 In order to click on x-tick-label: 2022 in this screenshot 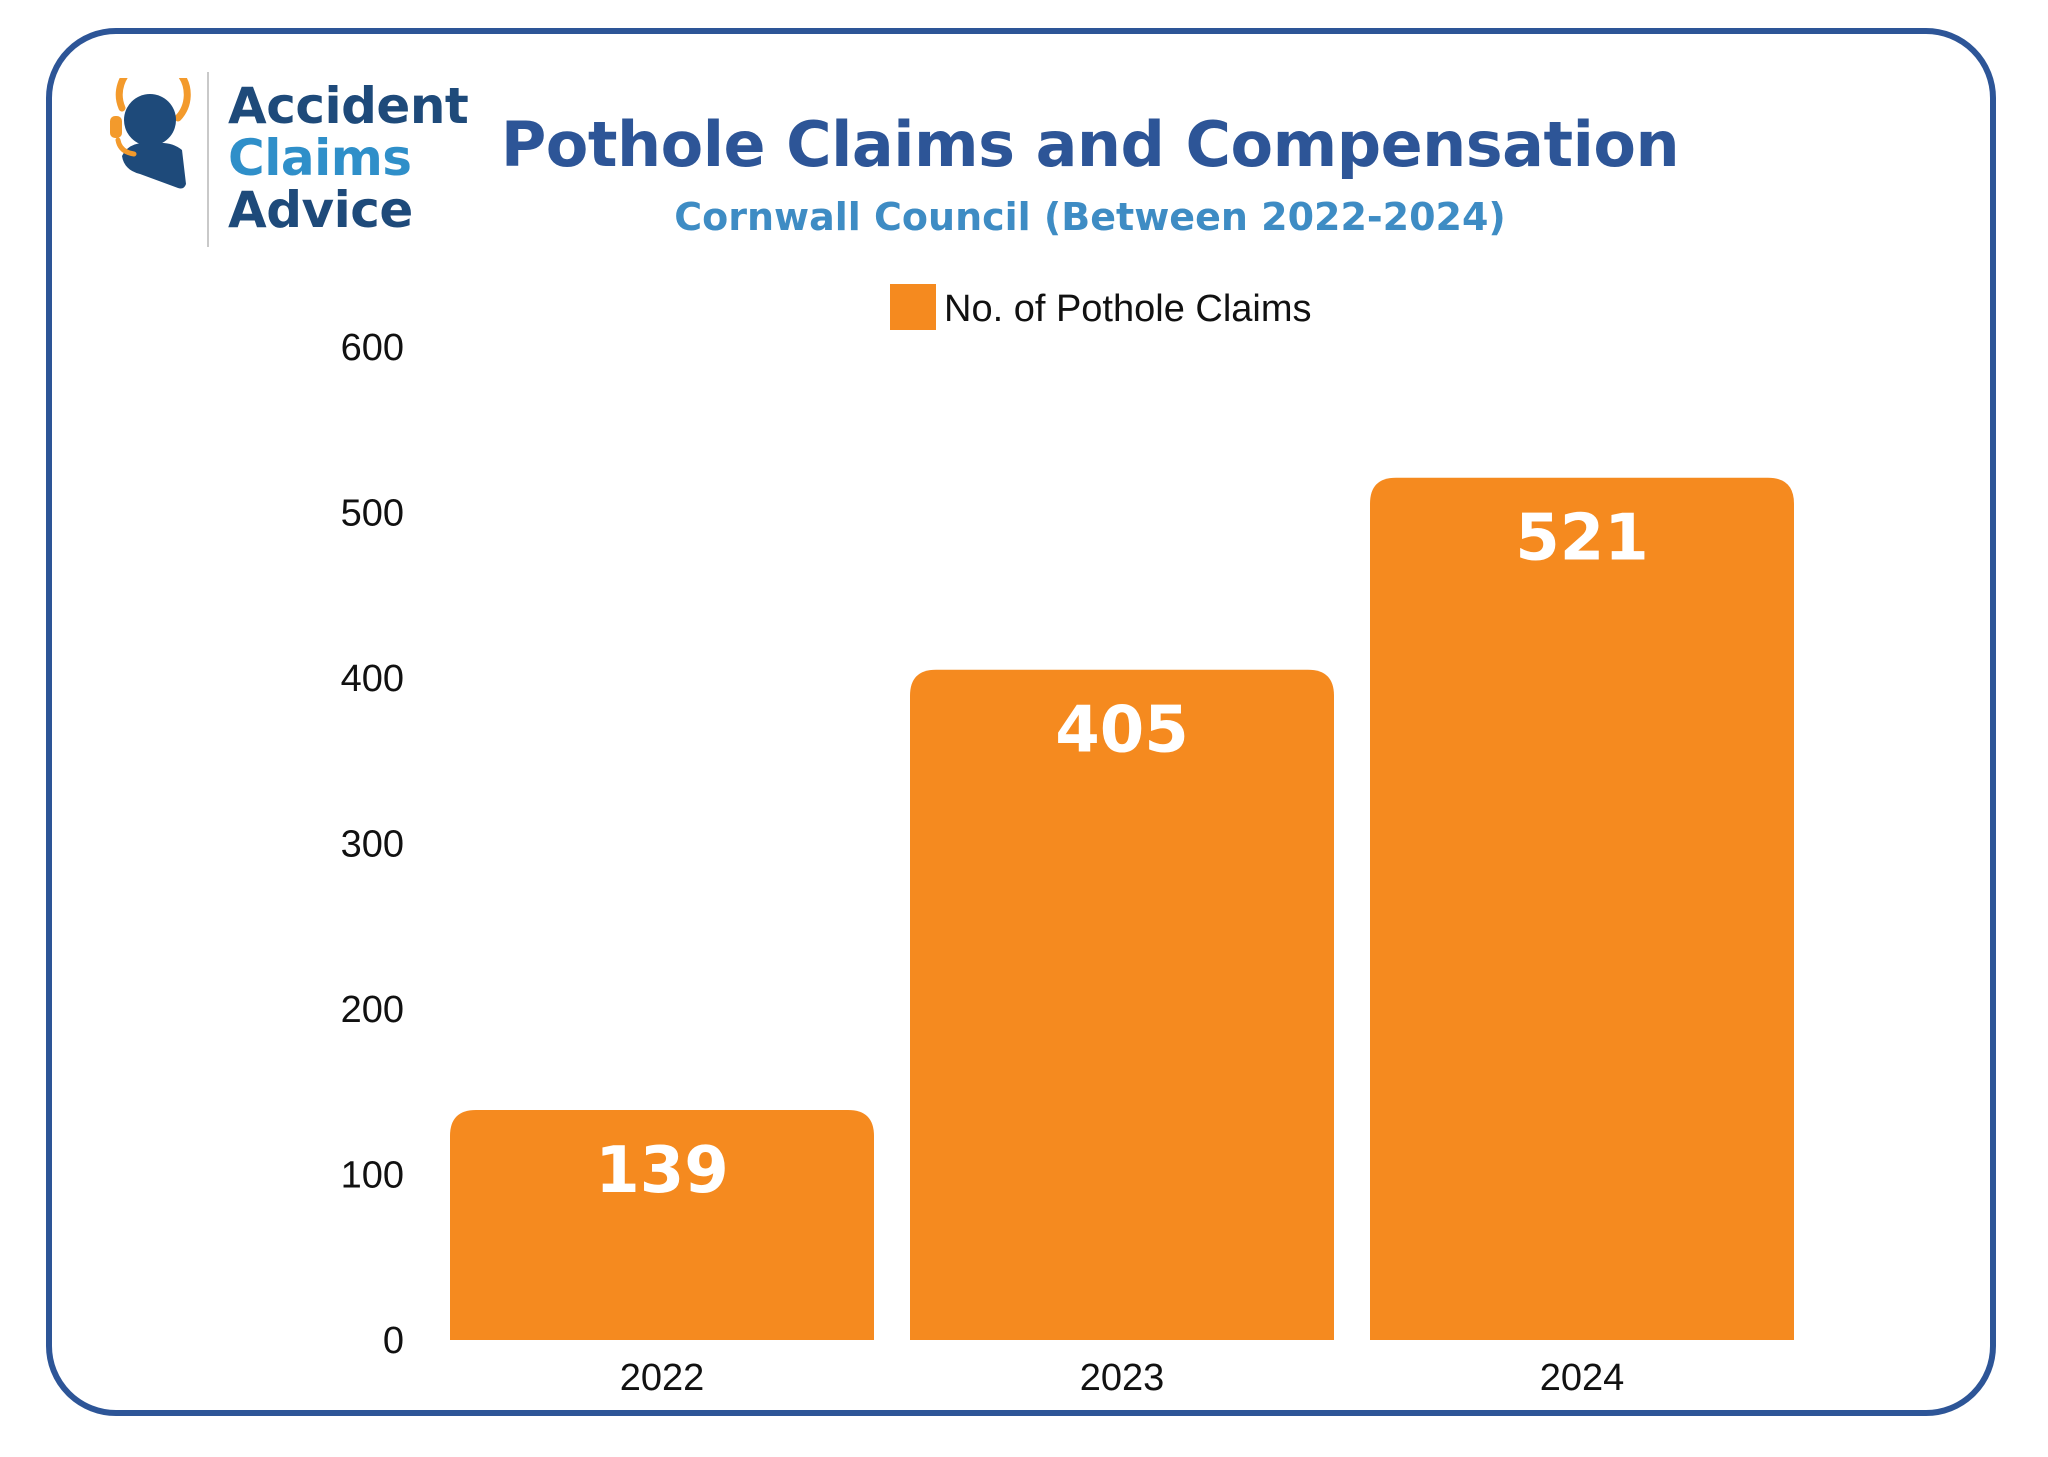, I will do `click(662, 1378)`.